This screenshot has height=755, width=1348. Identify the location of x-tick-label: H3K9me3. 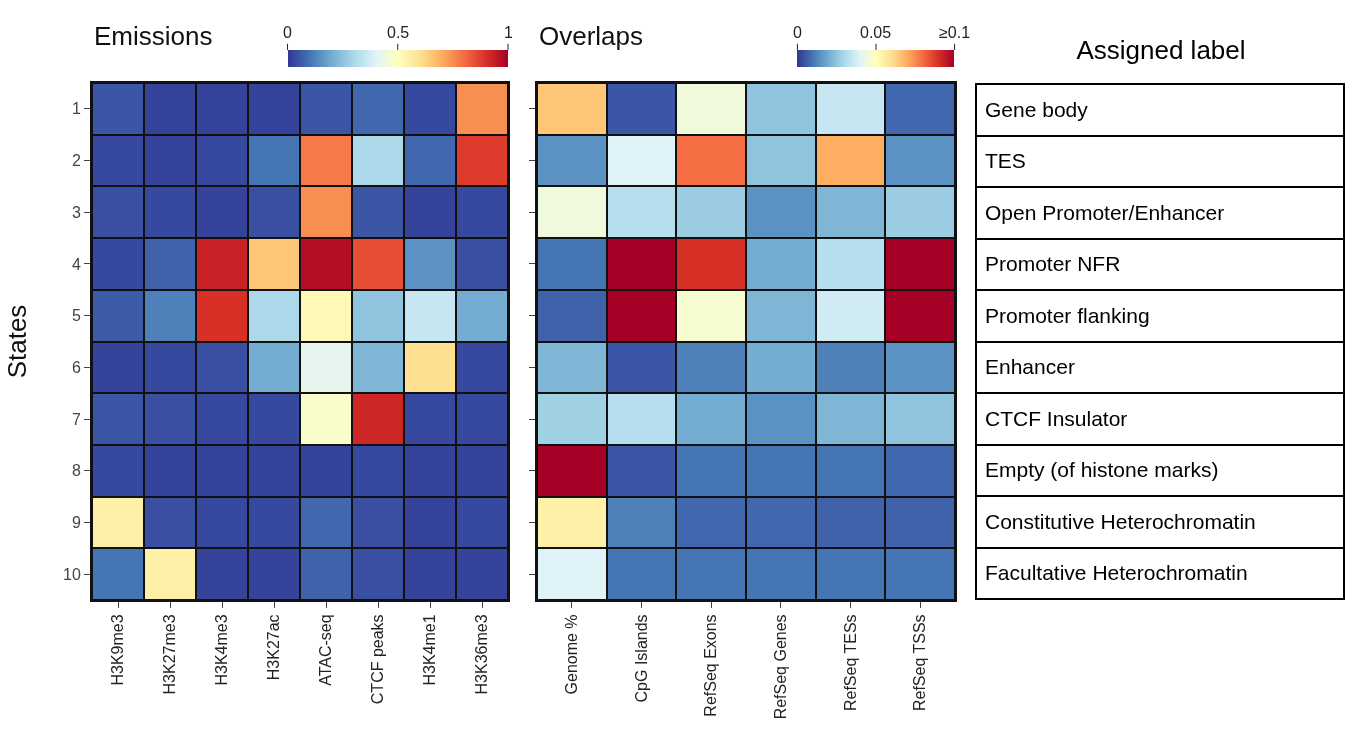
(118, 650).